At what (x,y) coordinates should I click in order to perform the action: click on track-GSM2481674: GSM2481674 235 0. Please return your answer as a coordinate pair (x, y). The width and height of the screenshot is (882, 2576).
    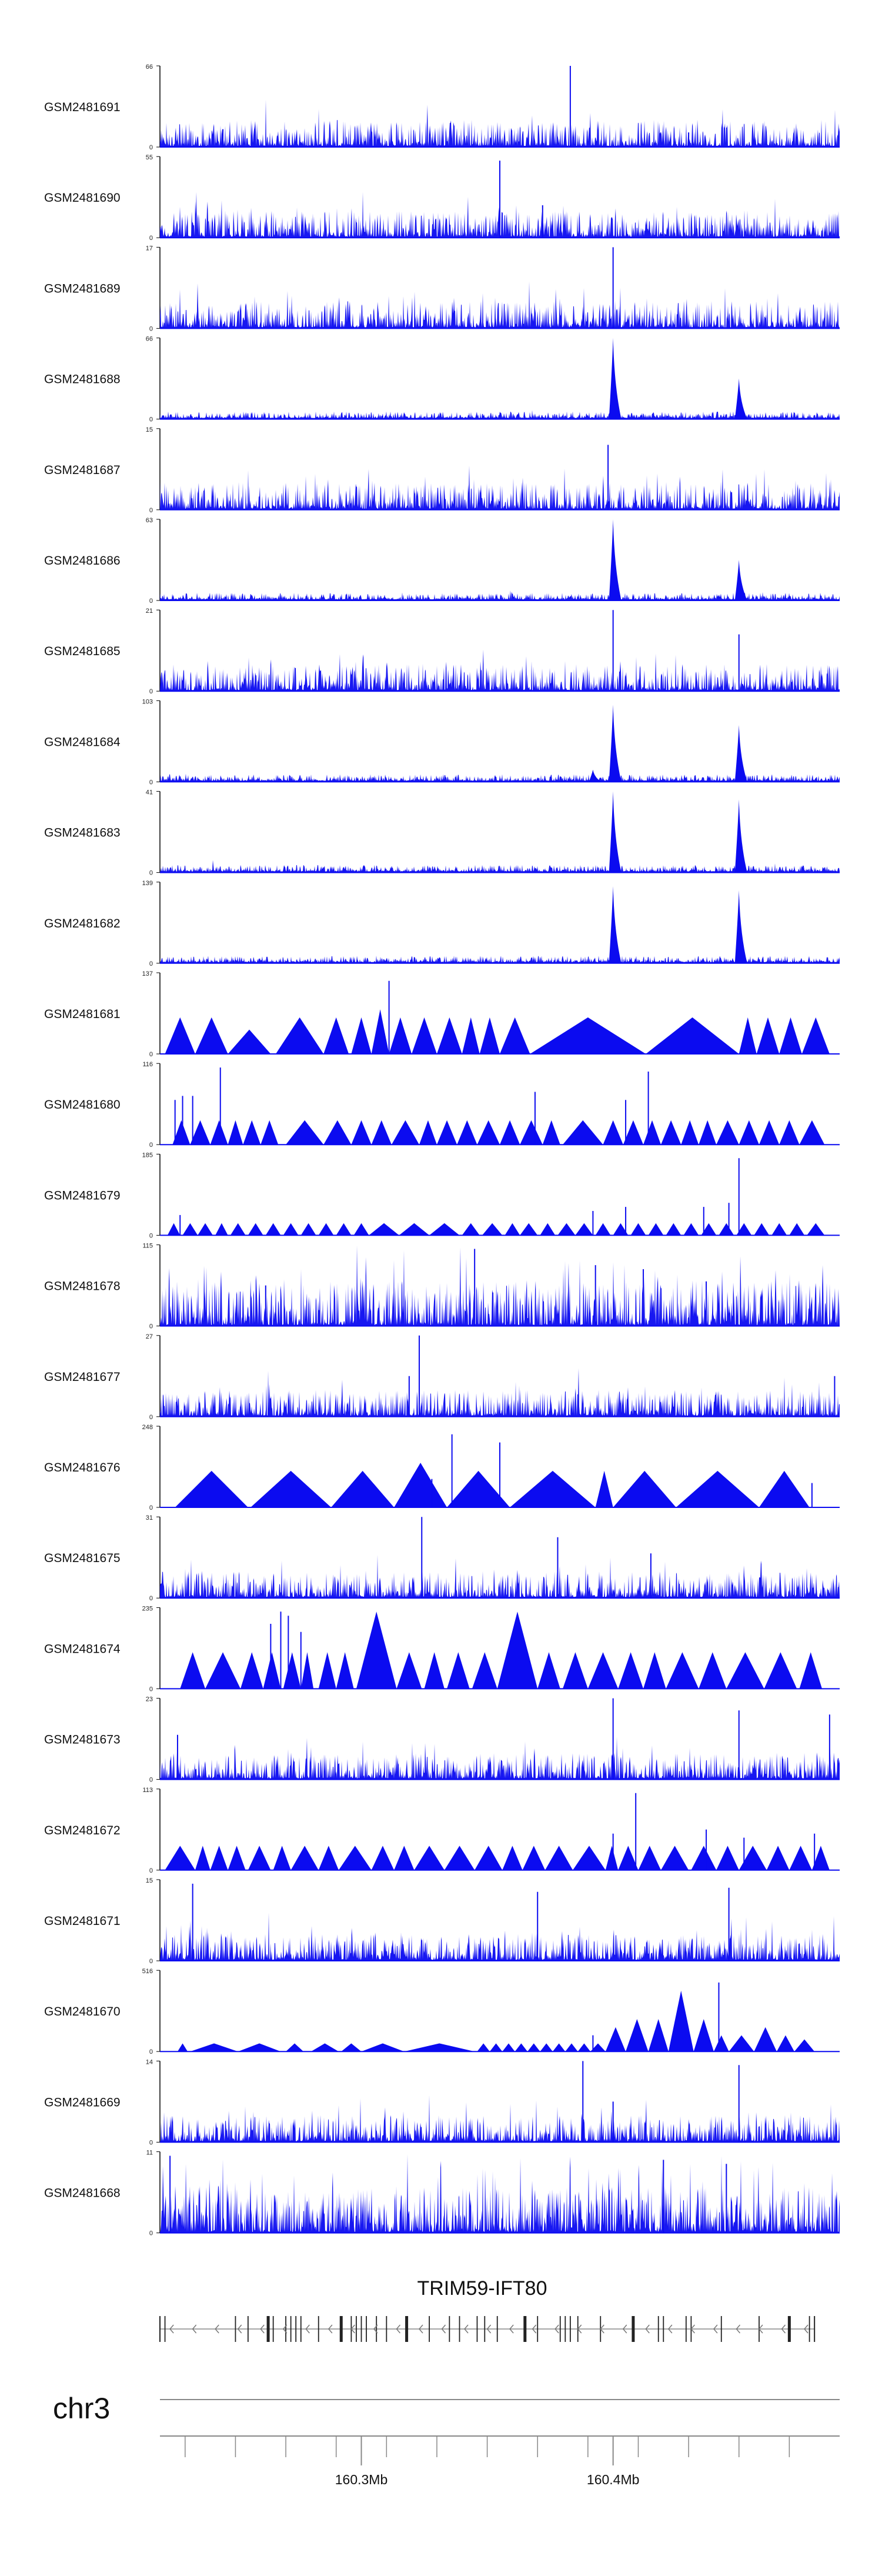
    Looking at the image, I should click on (442, 1649).